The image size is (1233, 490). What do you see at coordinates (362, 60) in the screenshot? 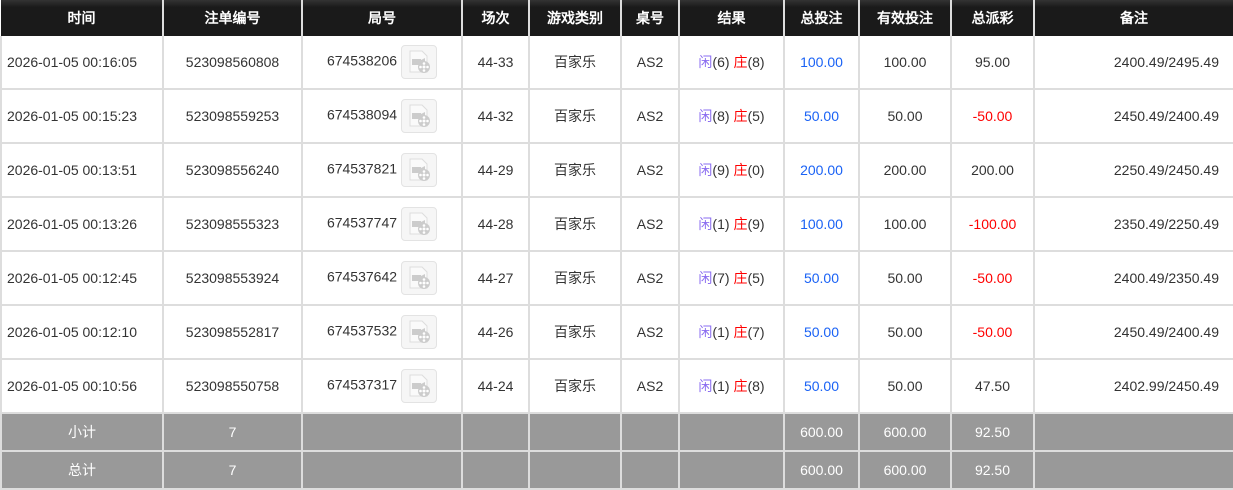
I see `round-number: 674538206` at bounding box center [362, 60].